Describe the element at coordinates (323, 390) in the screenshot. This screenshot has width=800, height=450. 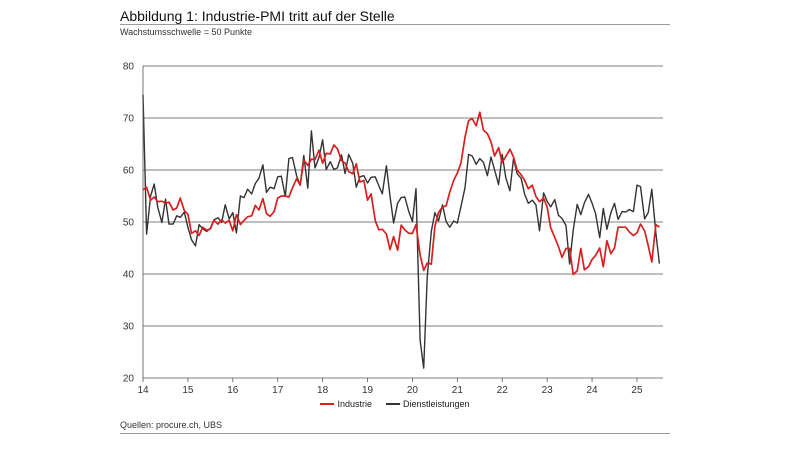
I see `x-tick-label: 18` at that location.